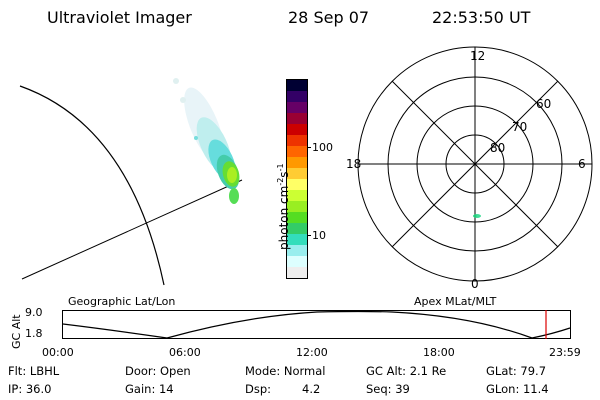 The width and height of the screenshot is (600, 400). What do you see at coordinates (477, 56) in the screenshot?
I see `mlt-label-12: 12` at bounding box center [477, 56].